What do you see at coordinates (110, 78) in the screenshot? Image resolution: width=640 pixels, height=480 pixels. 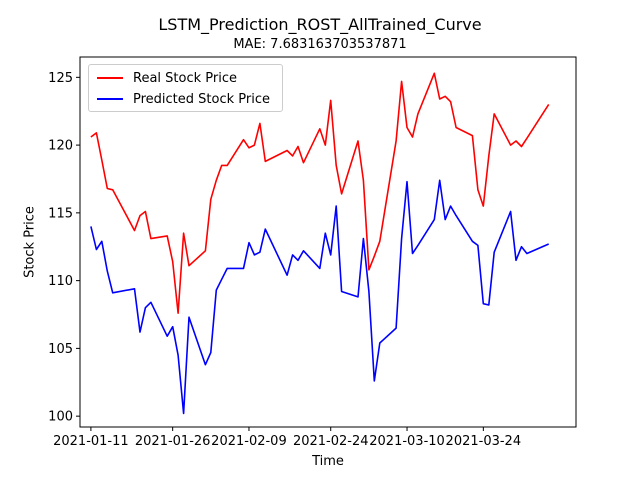 I see `legend-swatch-real` at bounding box center [110, 78].